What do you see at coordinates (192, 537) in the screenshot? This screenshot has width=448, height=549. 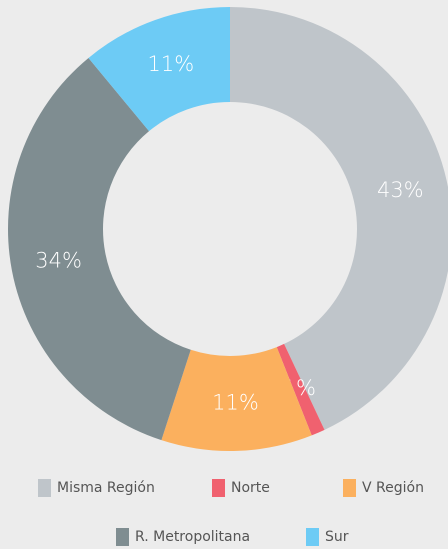 I see `legend-label: R. Metropolitana` at bounding box center [192, 537].